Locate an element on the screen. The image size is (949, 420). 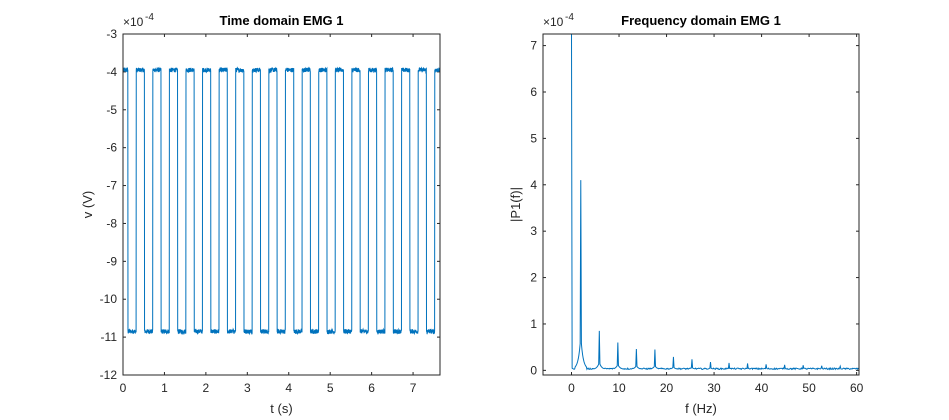
frequency-domain-xlabel: f (Hz) is located at coordinates (701, 408).